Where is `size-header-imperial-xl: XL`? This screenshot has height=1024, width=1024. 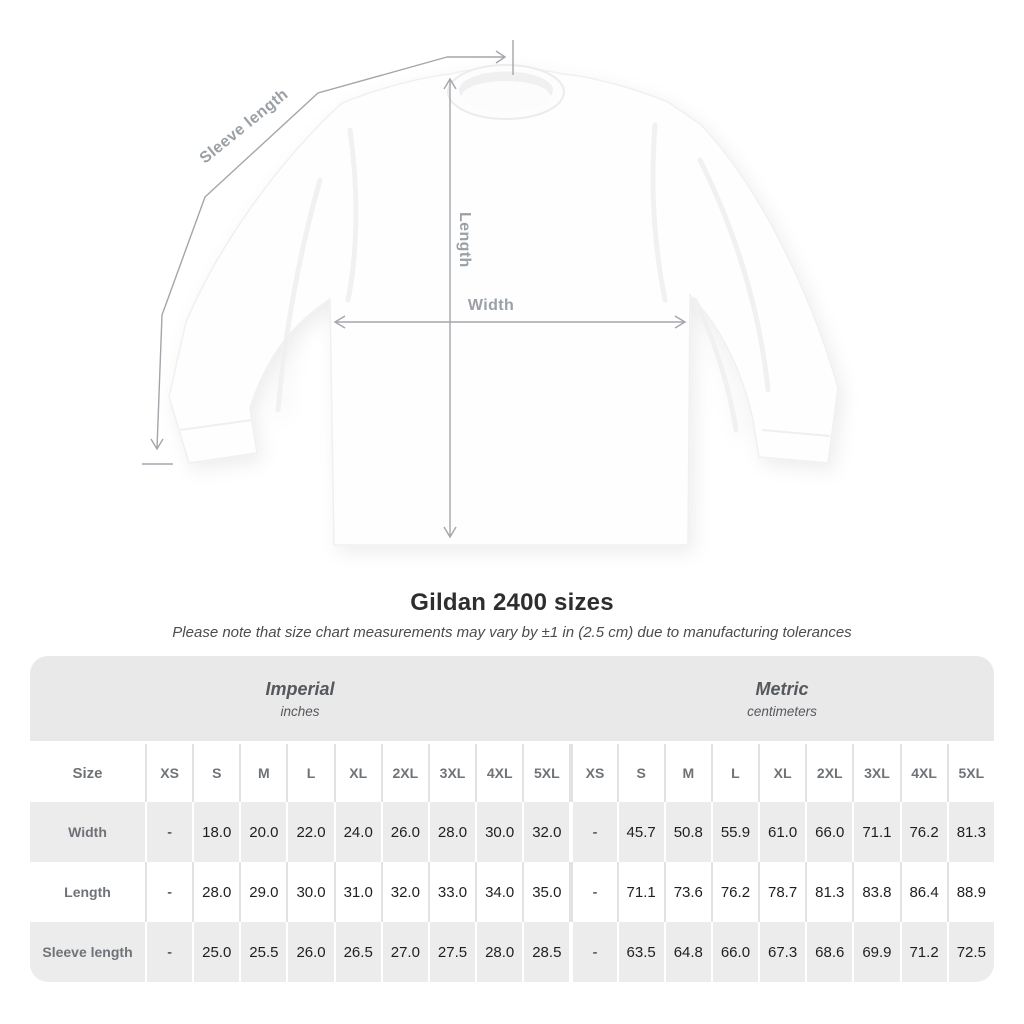
size-header-imperial-xl: XL is located at coordinates (357, 773).